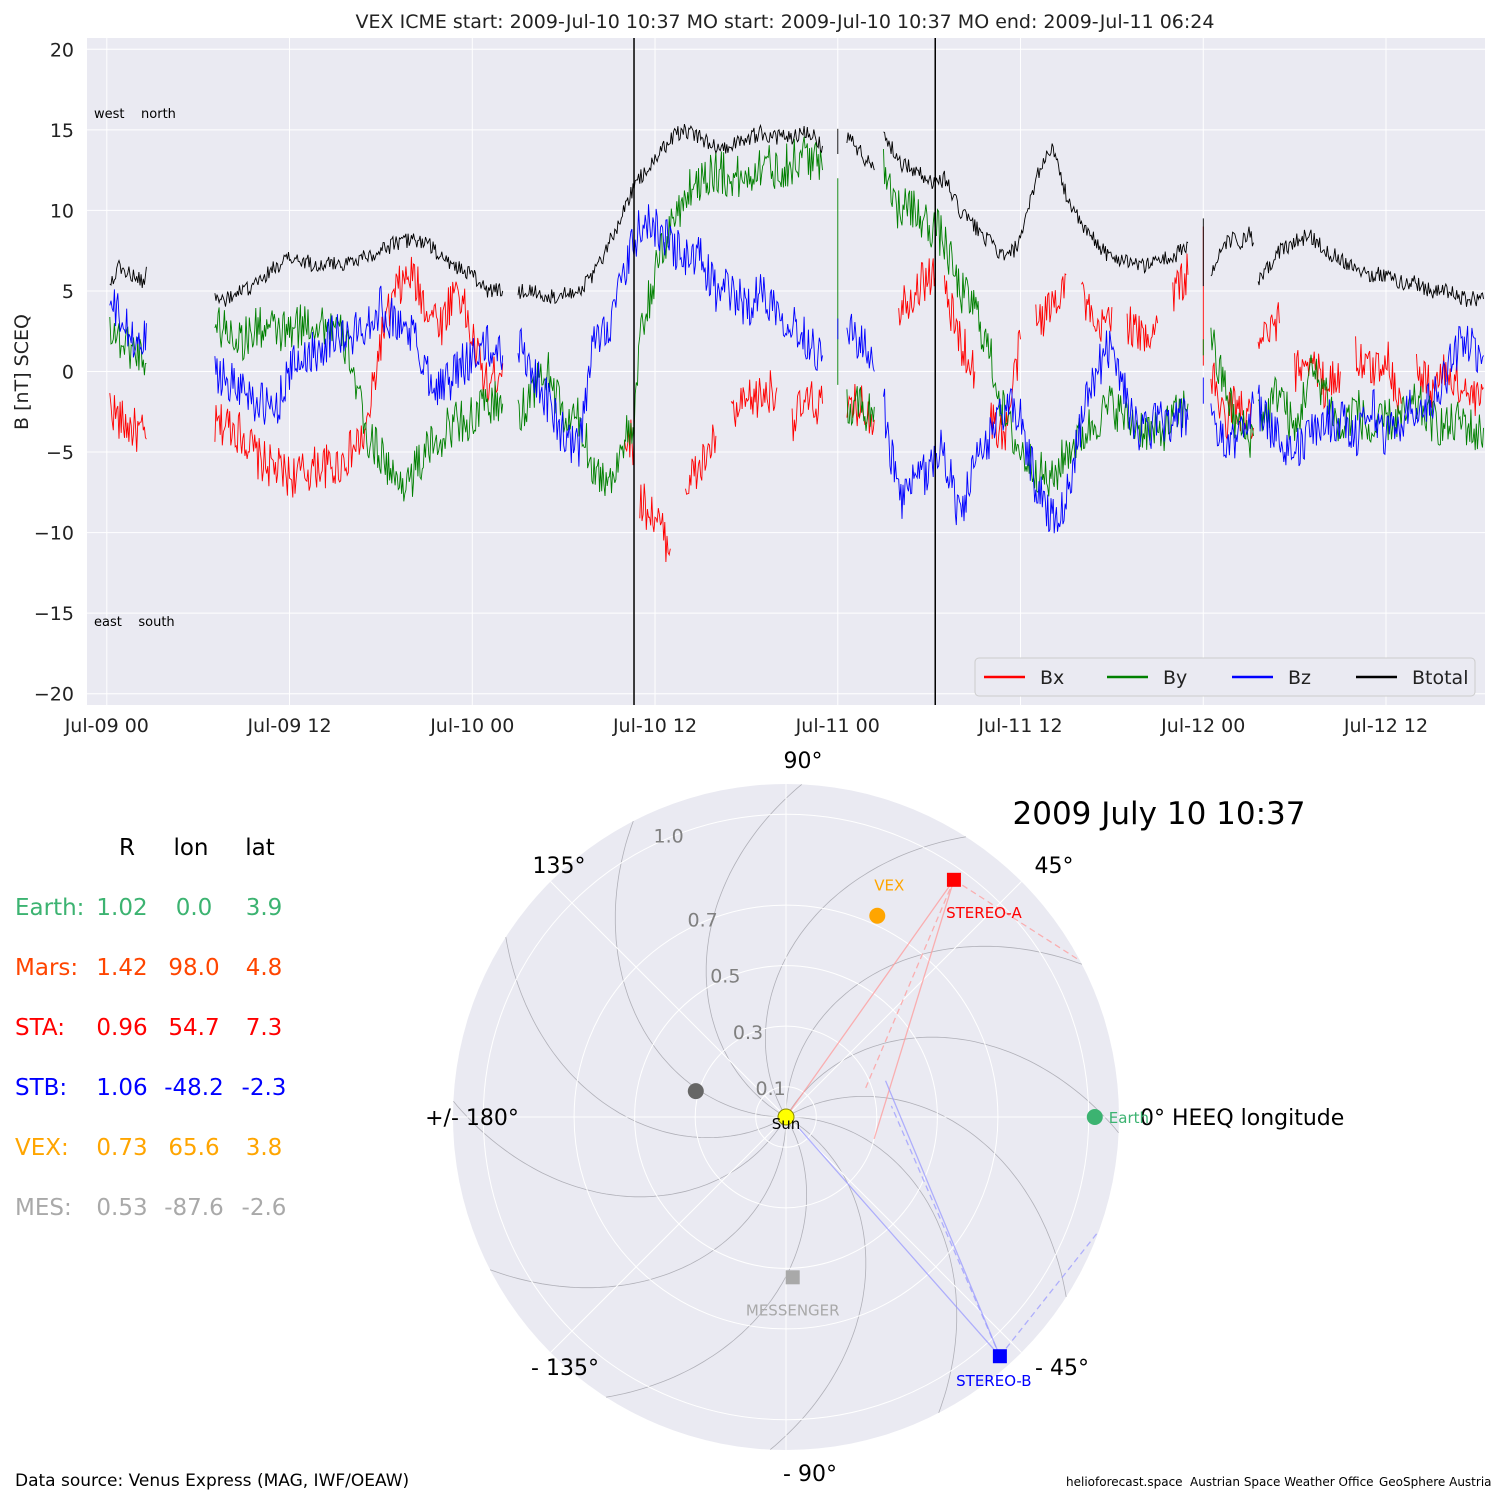  What do you see at coordinates (193, 1148) in the screenshot?
I see `table-cell: 65.6` at bounding box center [193, 1148].